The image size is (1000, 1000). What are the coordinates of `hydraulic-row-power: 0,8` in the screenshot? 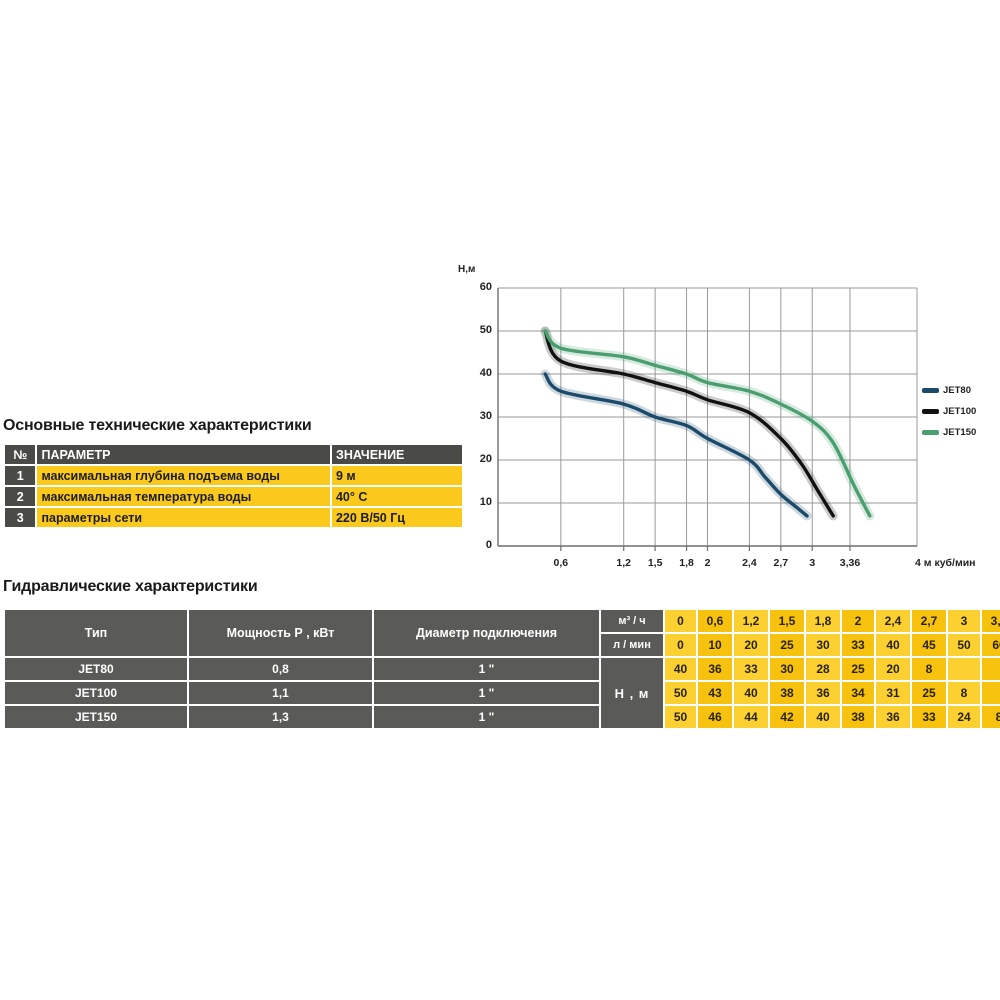 It's located at (280, 669).